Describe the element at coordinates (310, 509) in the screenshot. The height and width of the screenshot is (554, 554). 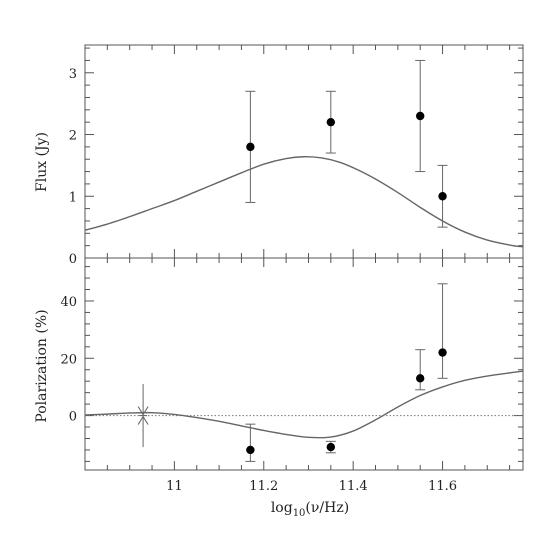
I see `x-axis-label: log10(ν/Hz)` at that location.